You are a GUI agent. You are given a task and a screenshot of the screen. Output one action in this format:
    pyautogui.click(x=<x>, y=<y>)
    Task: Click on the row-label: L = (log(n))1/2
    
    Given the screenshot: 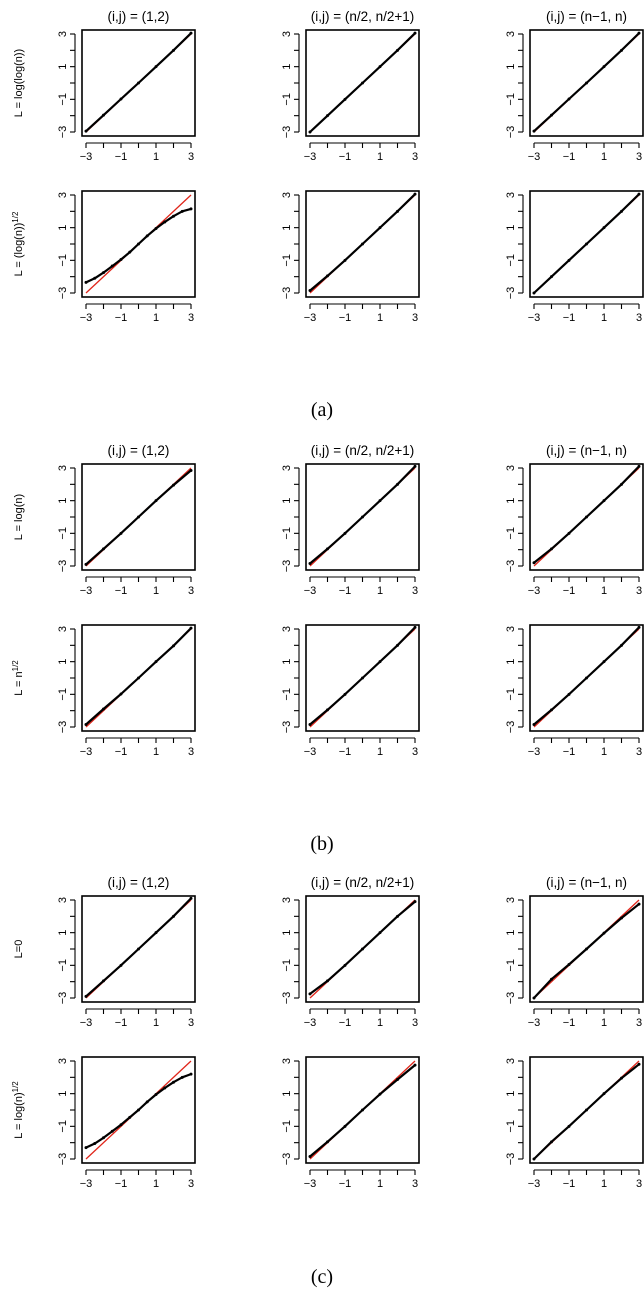 What is the action you would take?
    pyautogui.click(x=18, y=243)
    